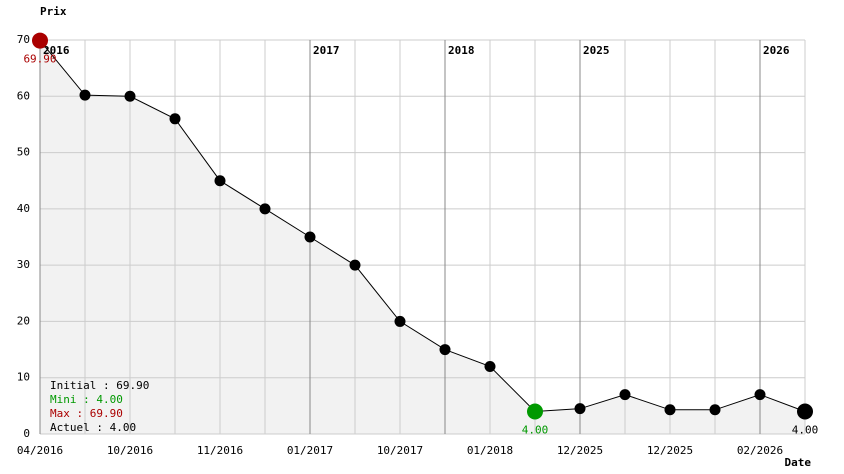 The image size is (844, 474). What do you see at coordinates (23, 152) in the screenshot?
I see `y-tick-label: 50` at bounding box center [23, 152].